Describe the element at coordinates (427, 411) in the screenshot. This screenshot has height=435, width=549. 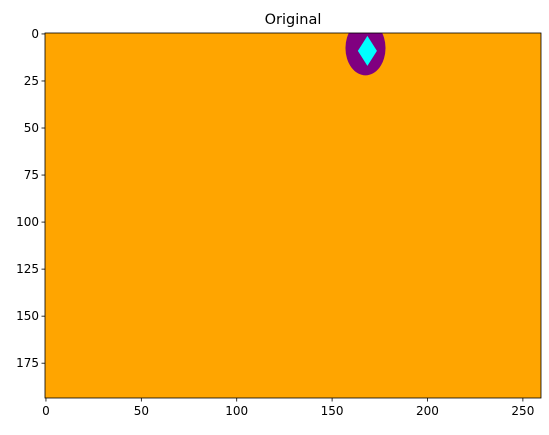
I see `x-tick-label: 200` at that location.